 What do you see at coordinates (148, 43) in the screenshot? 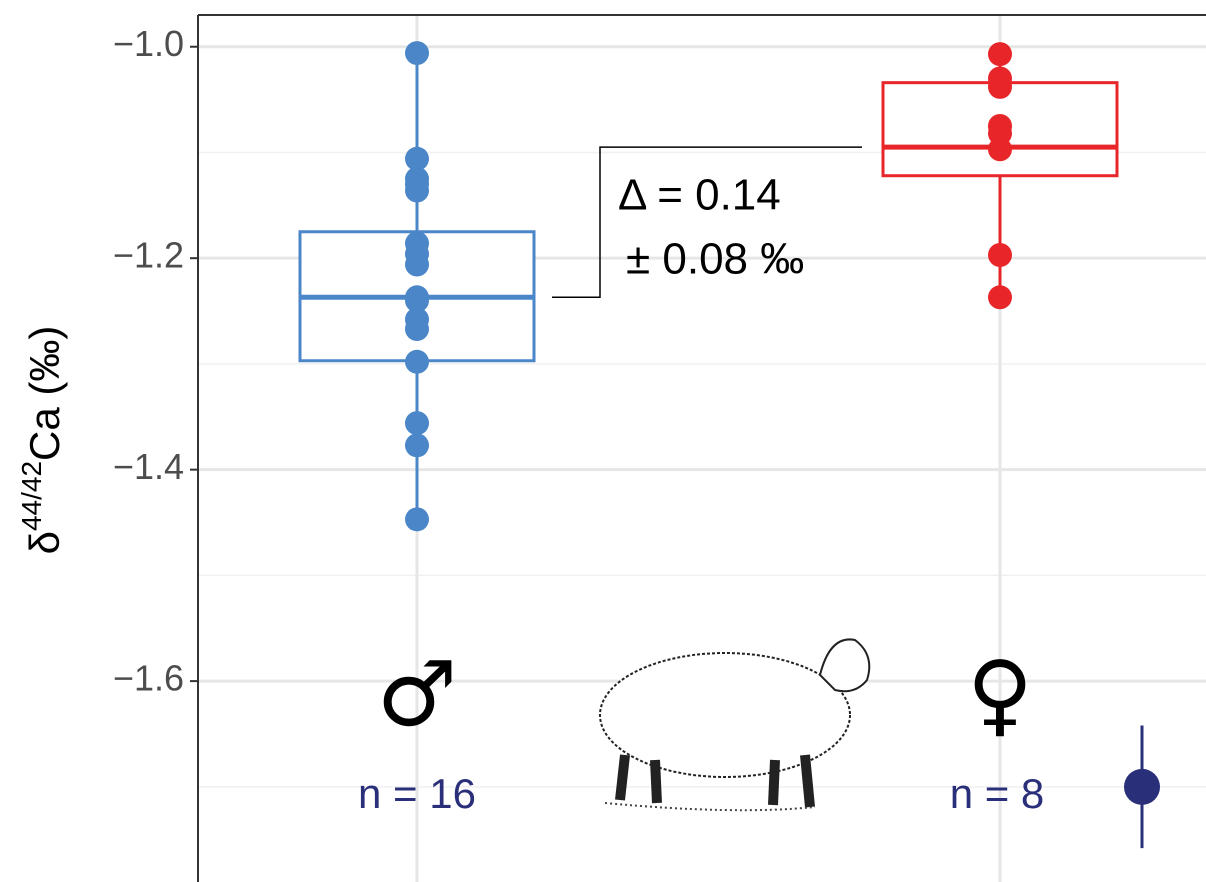
I see `y-tick-label: −1.0` at bounding box center [148, 43].